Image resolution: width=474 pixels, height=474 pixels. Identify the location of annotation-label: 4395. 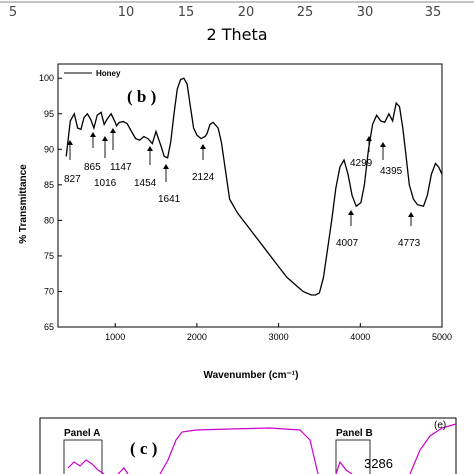
(391, 171).